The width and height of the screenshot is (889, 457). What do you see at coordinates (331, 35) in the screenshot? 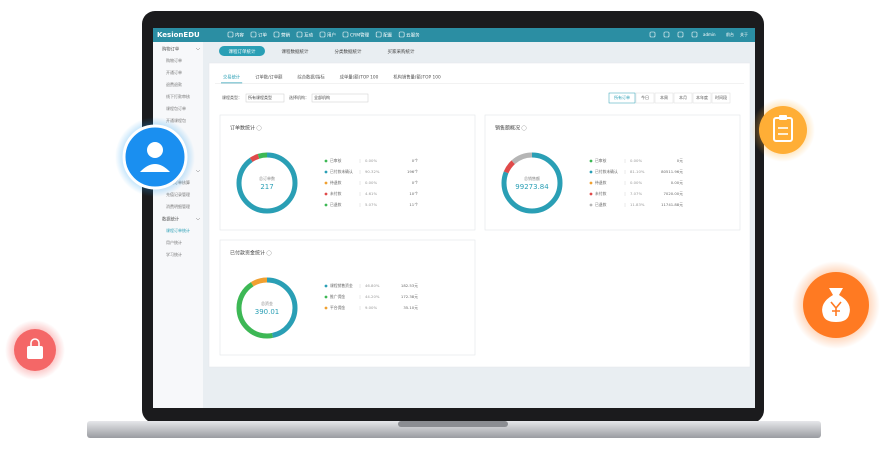
I see `nav-item: 用户` at bounding box center [331, 35].